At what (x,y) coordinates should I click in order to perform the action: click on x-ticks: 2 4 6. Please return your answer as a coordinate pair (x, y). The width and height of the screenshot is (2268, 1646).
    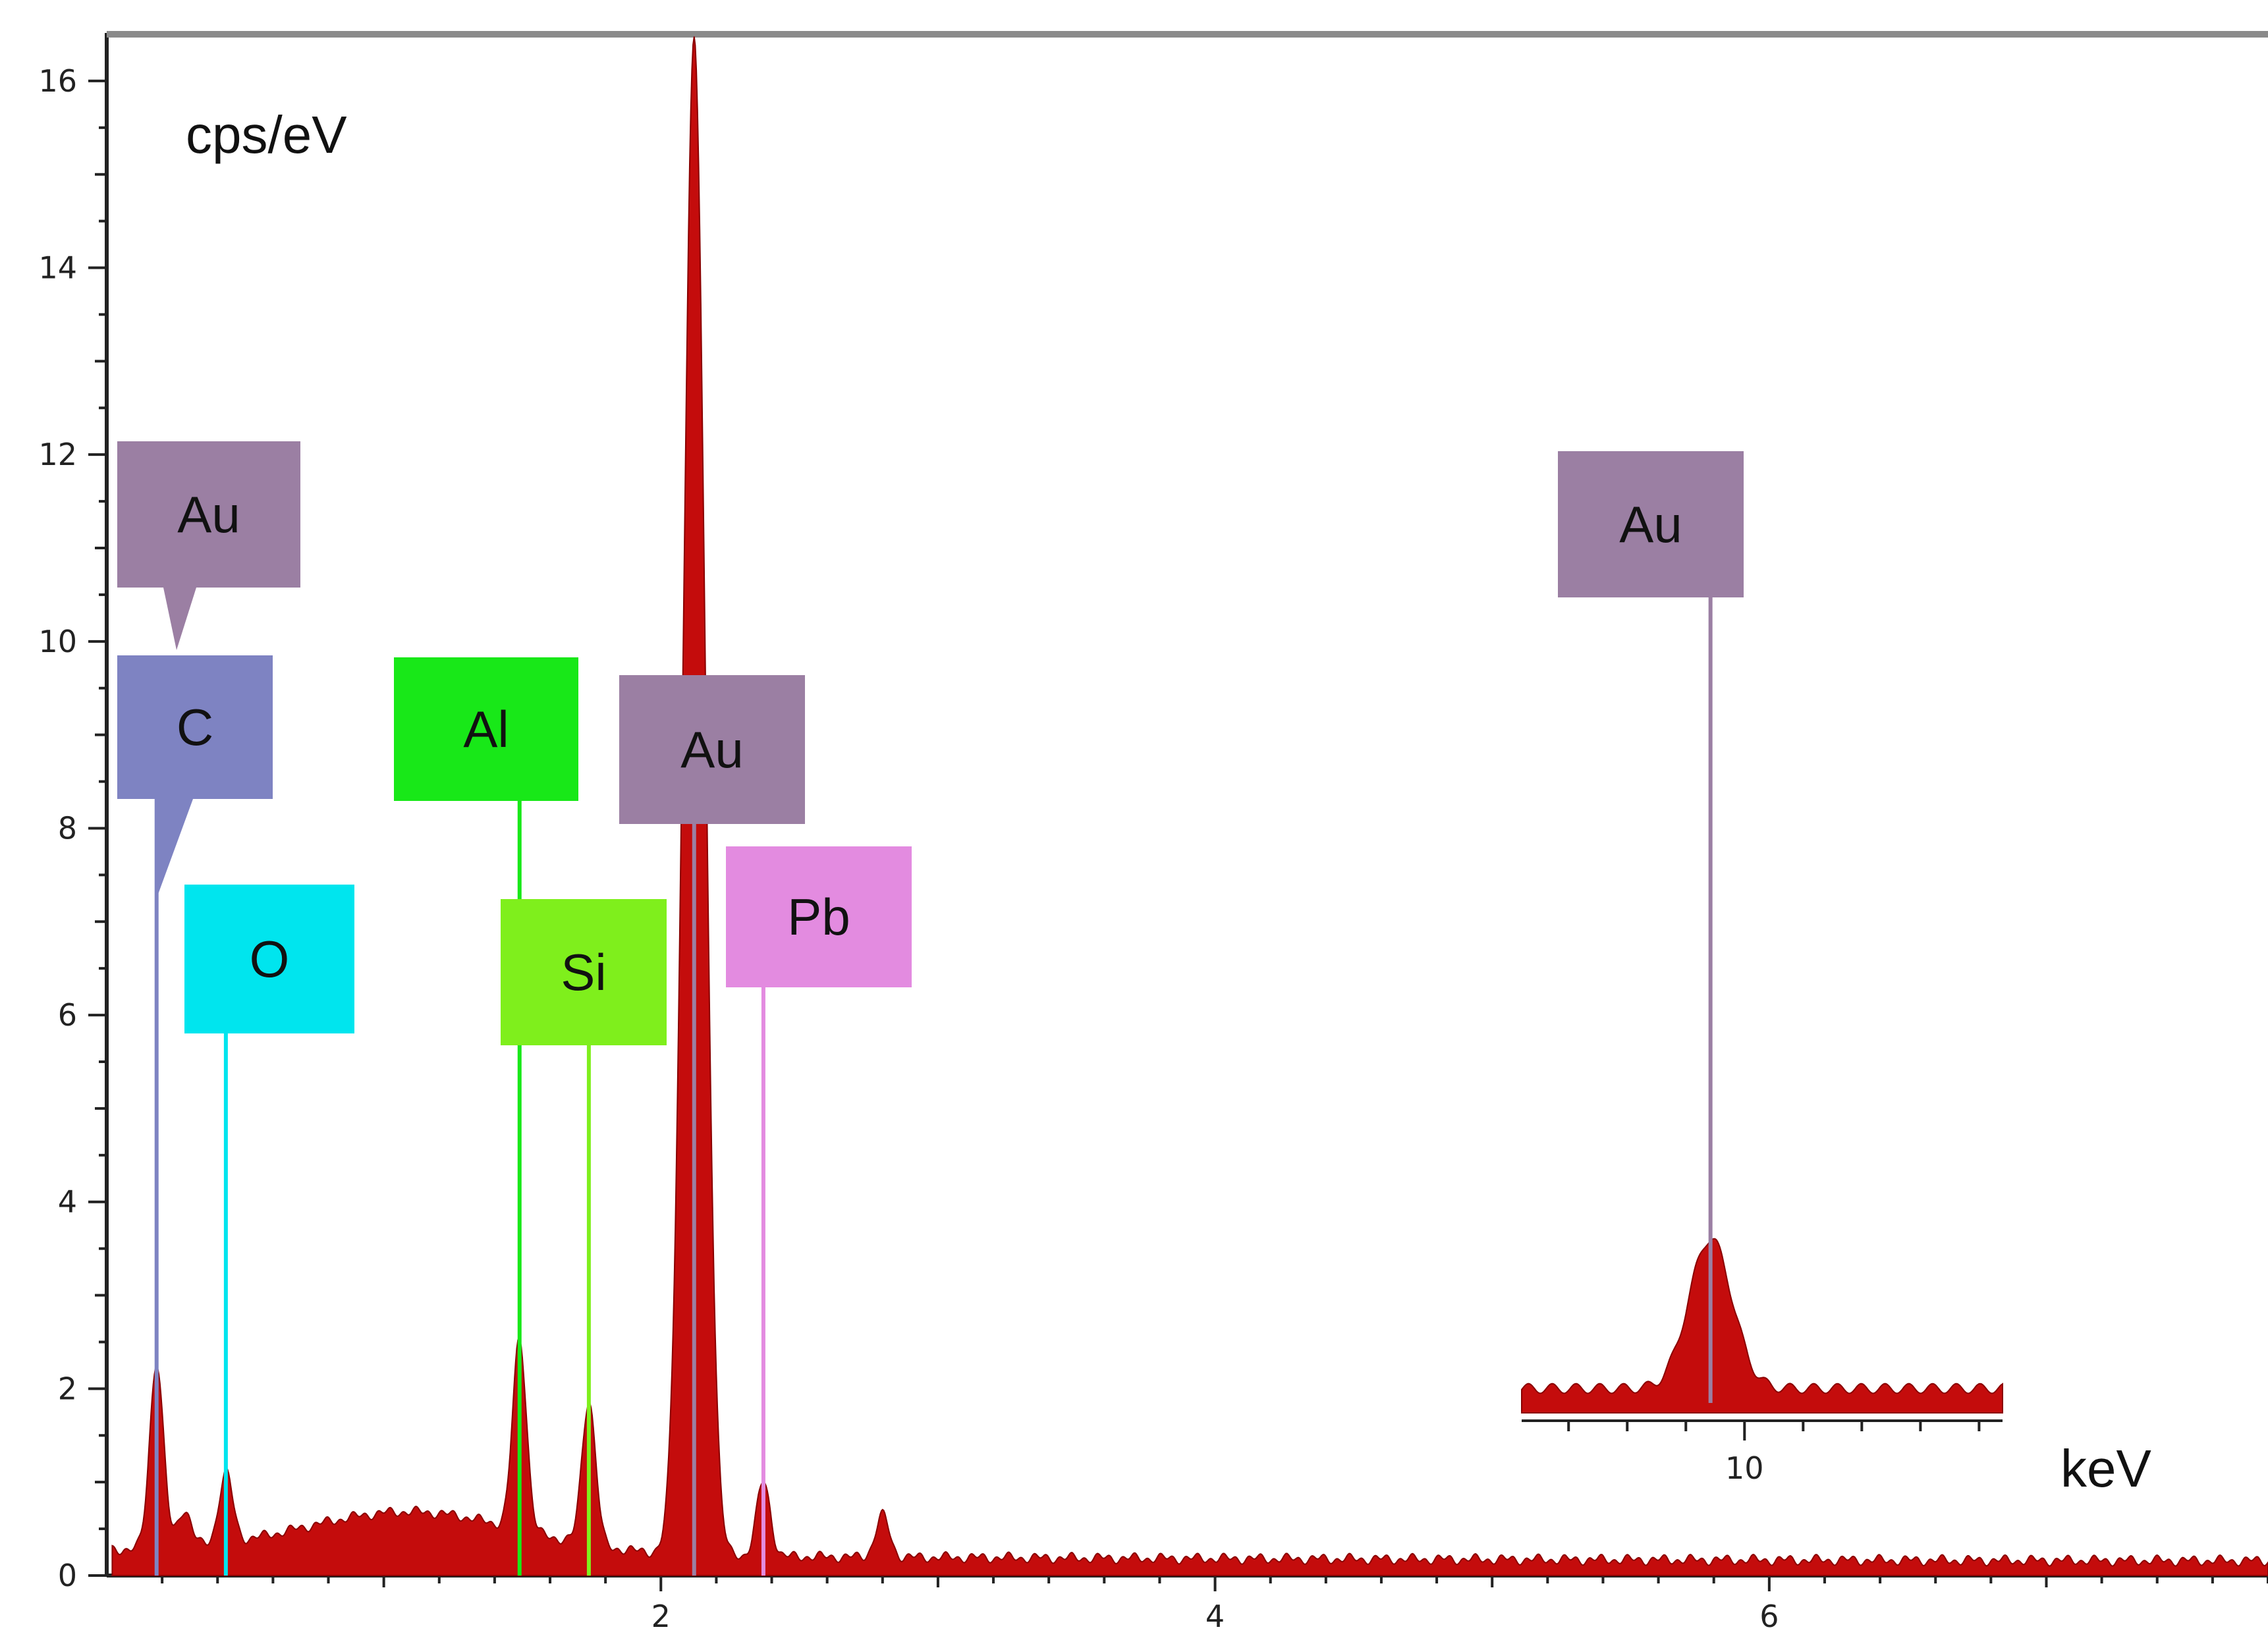
    Looking at the image, I should click on (1214, 1605).